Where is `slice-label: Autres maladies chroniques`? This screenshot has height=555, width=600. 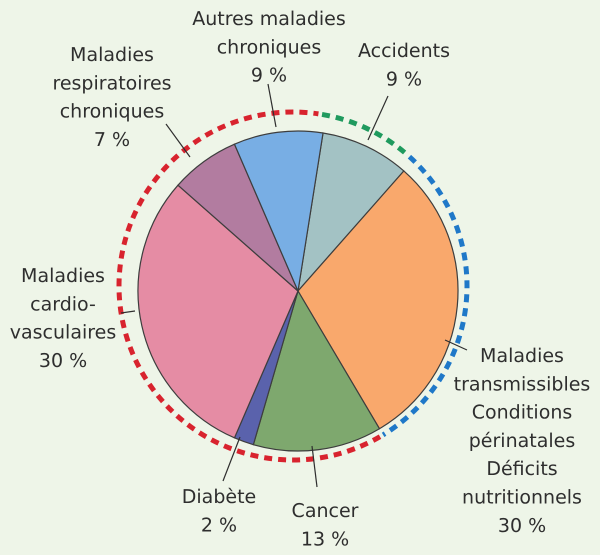 slice-label: Autres maladies chroniques is located at coordinates (269, 33).